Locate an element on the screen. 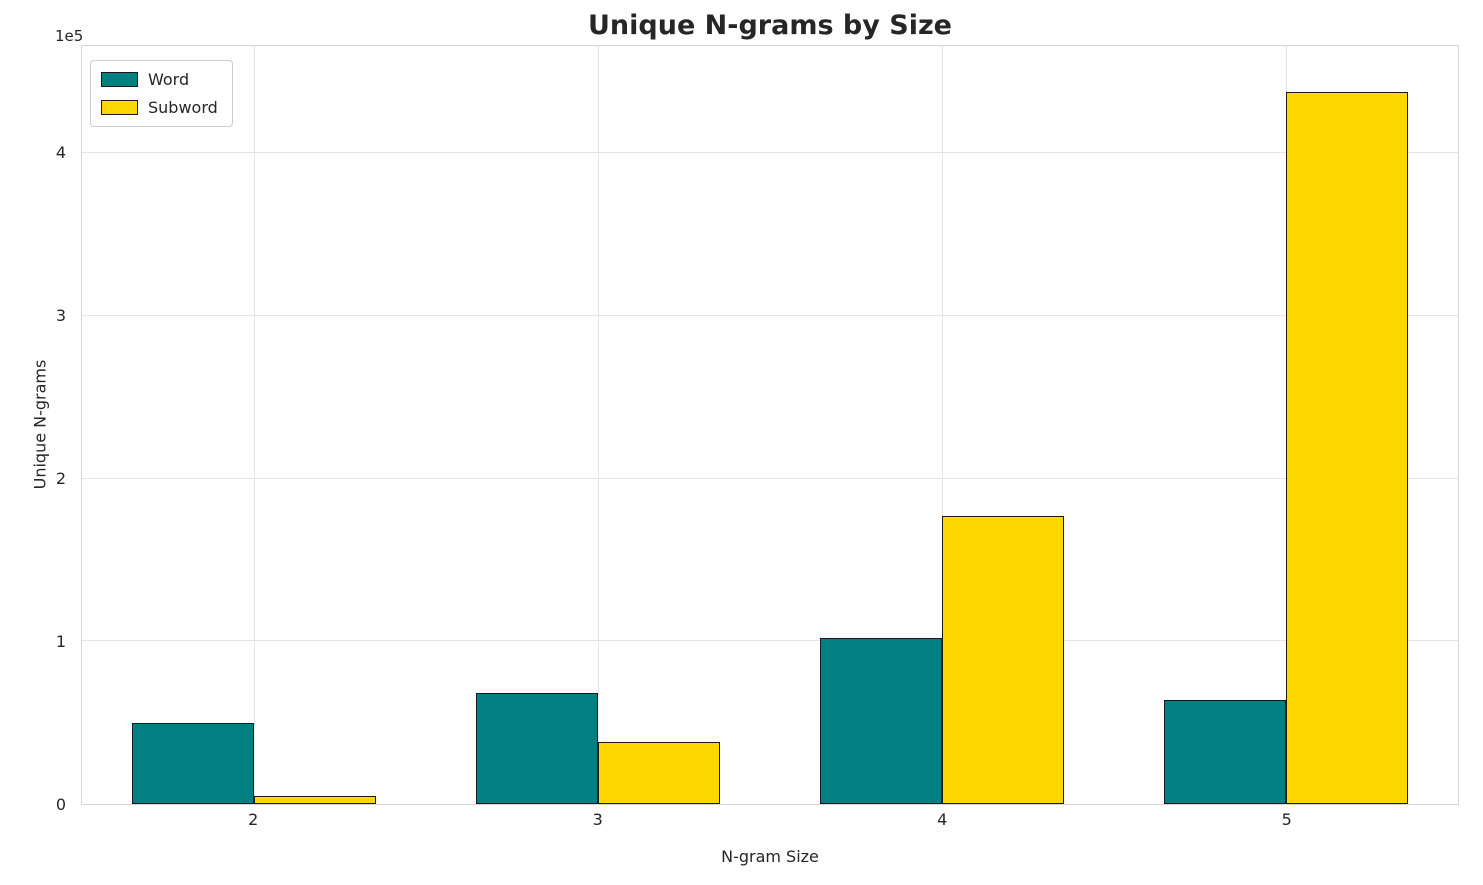 The height and width of the screenshot is (885, 1483). bar-word-n2 is located at coordinates (192, 763).